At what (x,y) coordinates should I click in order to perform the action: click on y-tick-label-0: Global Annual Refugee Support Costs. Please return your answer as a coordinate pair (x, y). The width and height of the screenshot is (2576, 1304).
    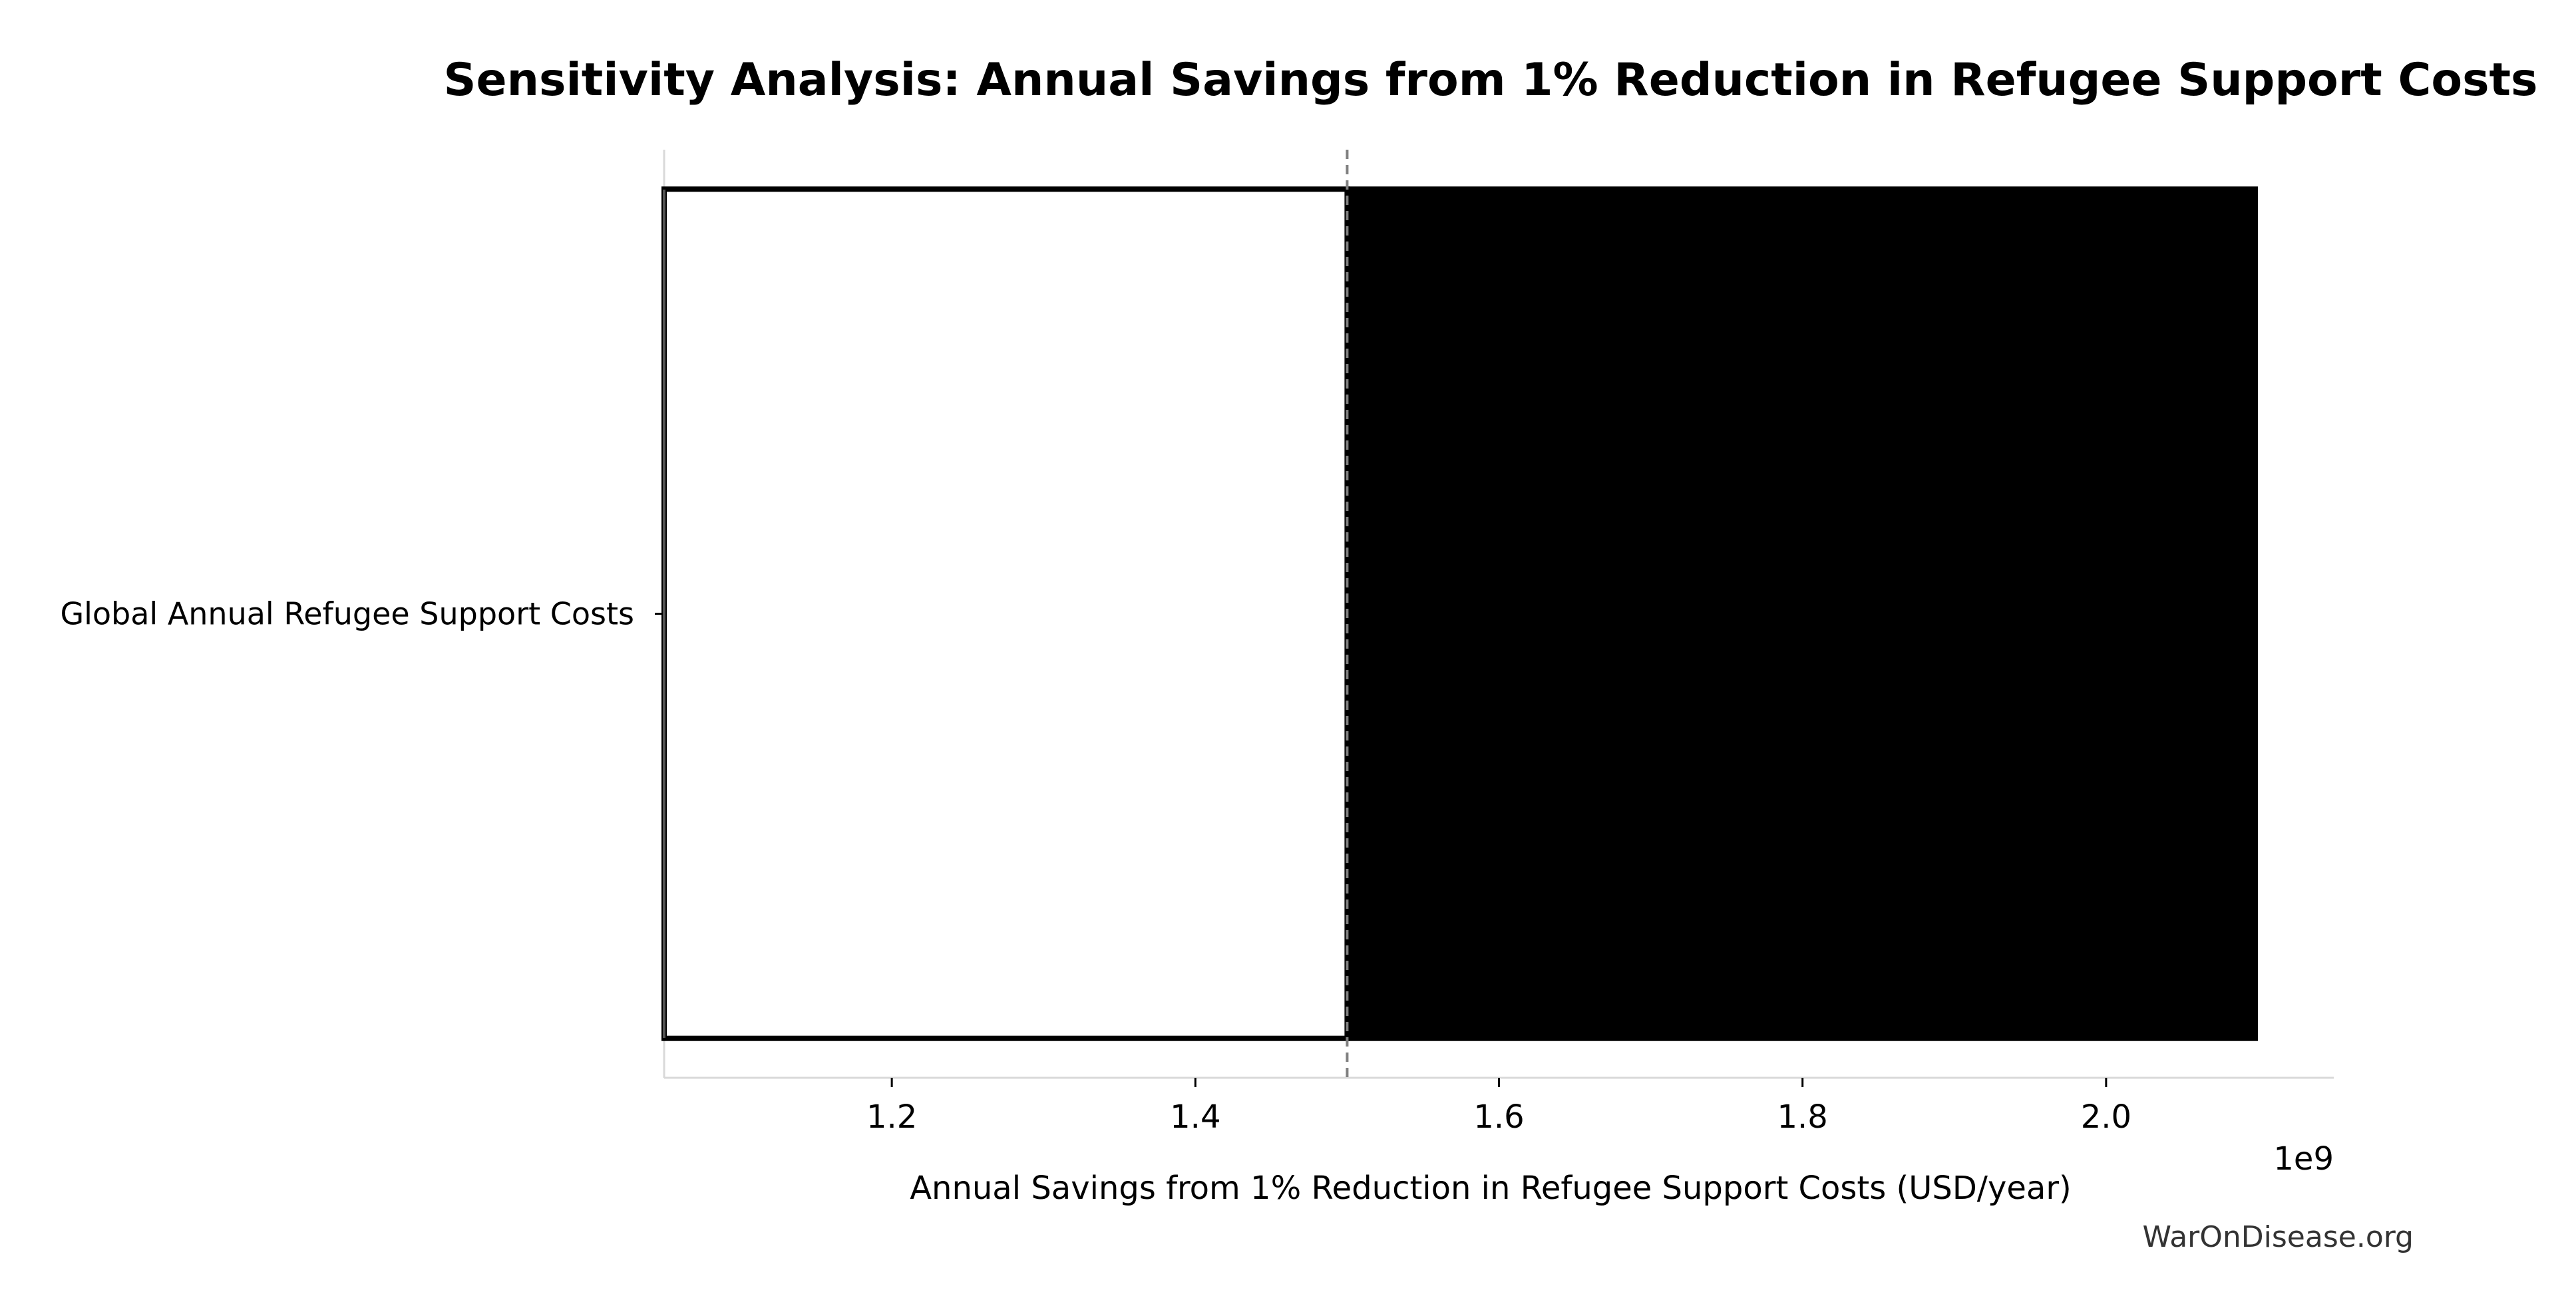
    Looking at the image, I should click on (347, 614).